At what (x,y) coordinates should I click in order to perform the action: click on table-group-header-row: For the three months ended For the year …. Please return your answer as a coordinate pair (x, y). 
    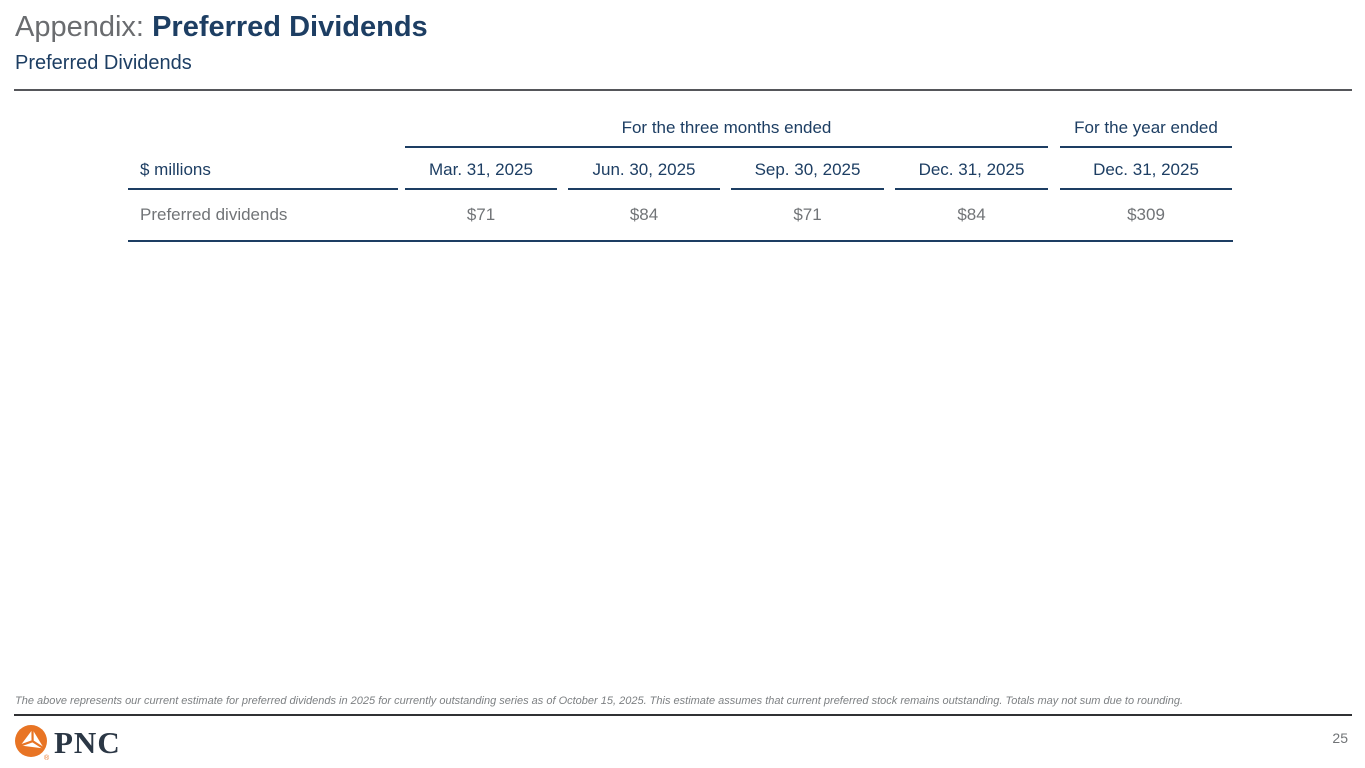
    Looking at the image, I should click on (680, 130).